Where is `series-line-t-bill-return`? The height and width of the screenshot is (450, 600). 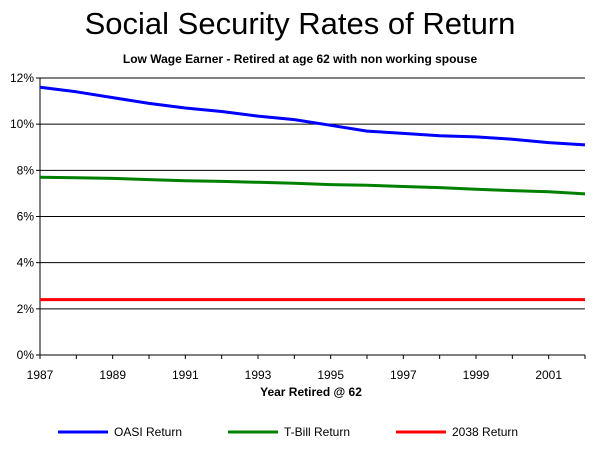 series-line-t-bill-return is located at coordinates (312, 185).